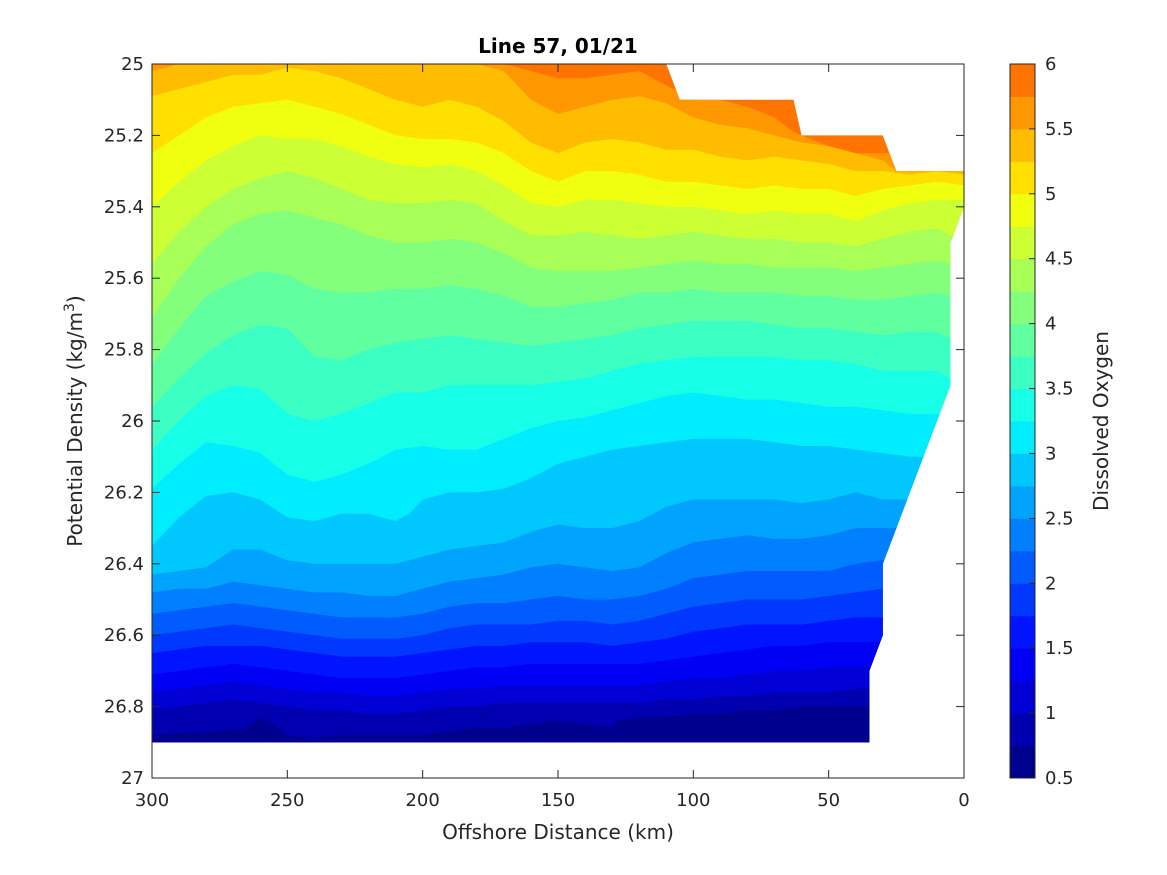  What do you see at coordinates (1050, 324) in the screenshot?
I see `colorbar-tick-label: 4` at bounding box center [1050, 324].